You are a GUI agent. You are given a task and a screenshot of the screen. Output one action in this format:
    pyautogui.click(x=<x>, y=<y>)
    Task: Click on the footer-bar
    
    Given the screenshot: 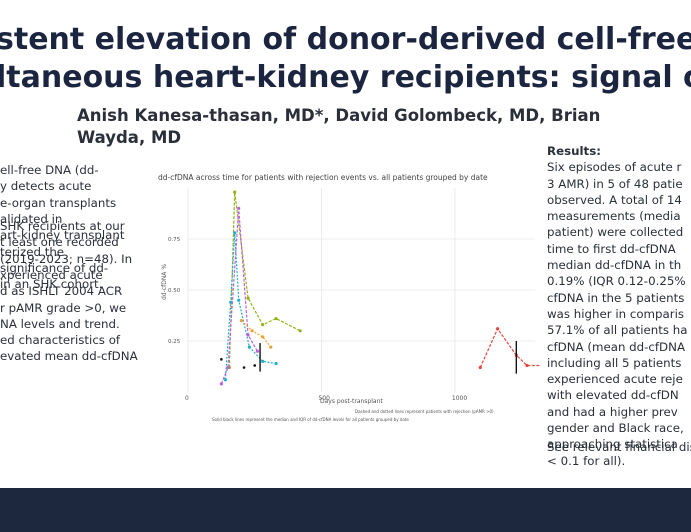 What is the action you would take?
    pyautogui.click(x=345, y=510)
    